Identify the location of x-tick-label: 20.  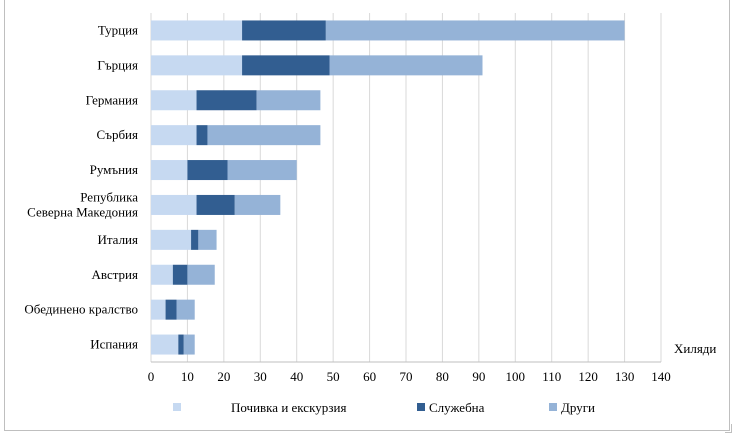
(223, 376).